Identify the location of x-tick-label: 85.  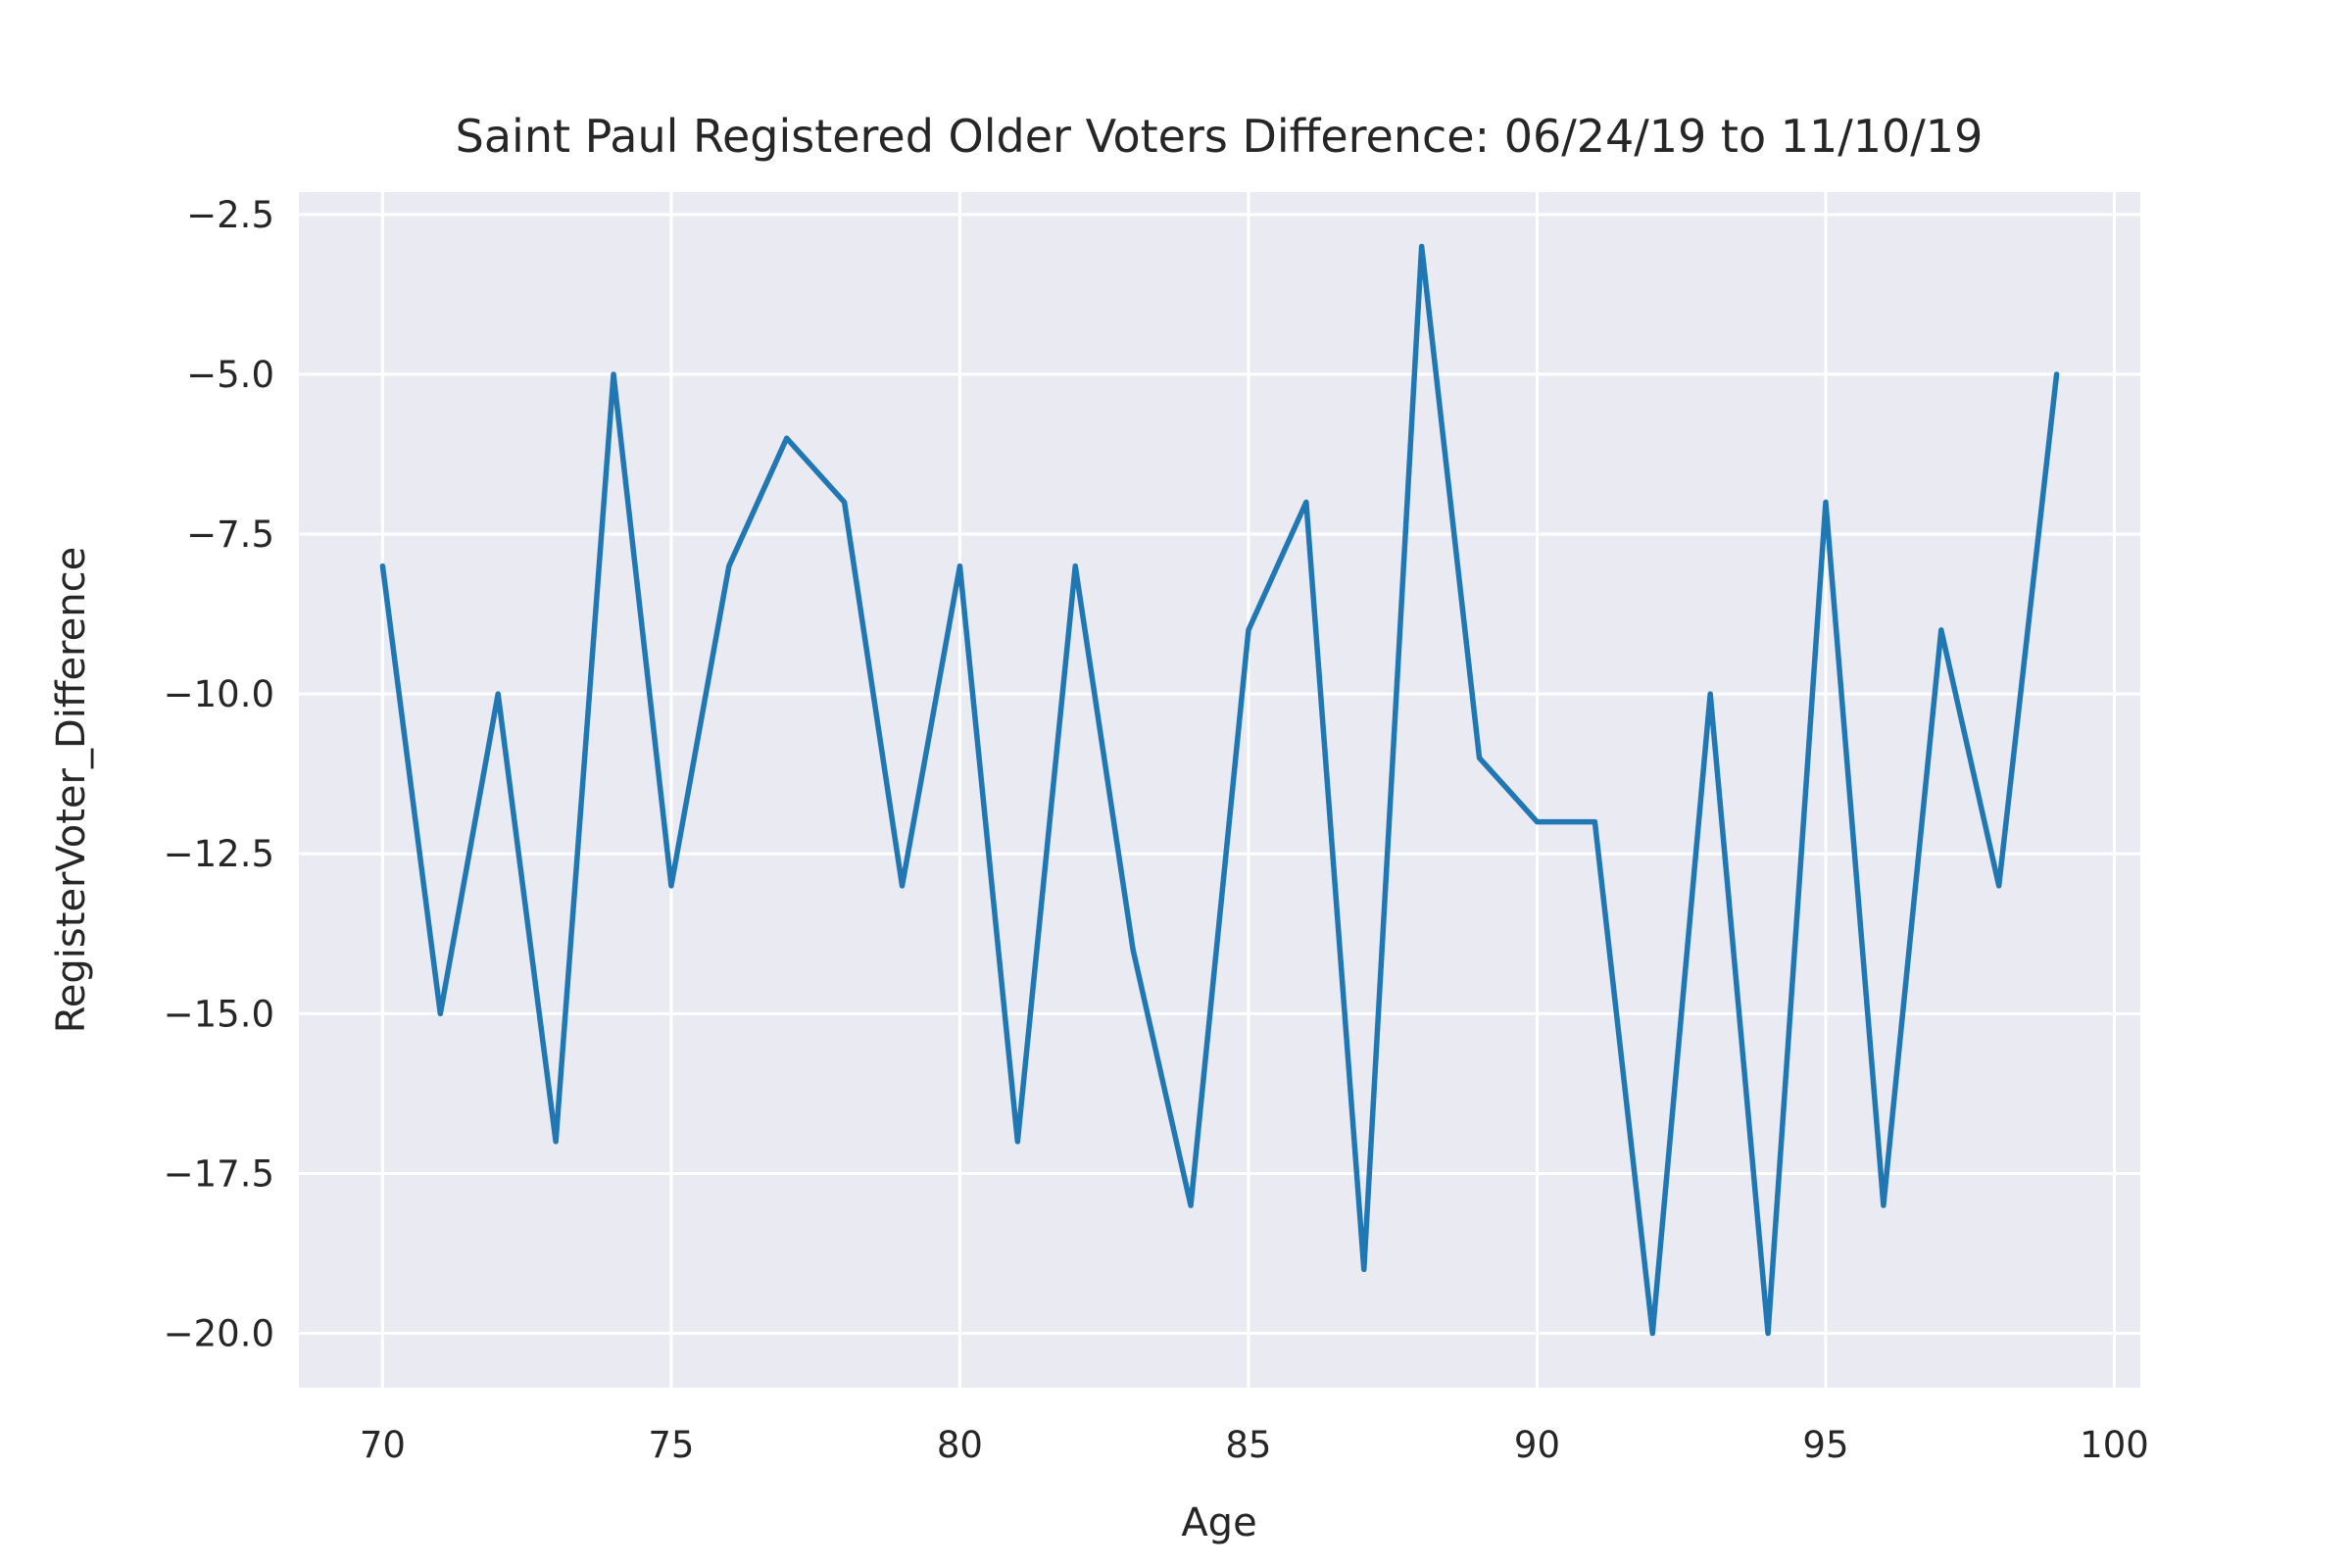
(1248, 1445).